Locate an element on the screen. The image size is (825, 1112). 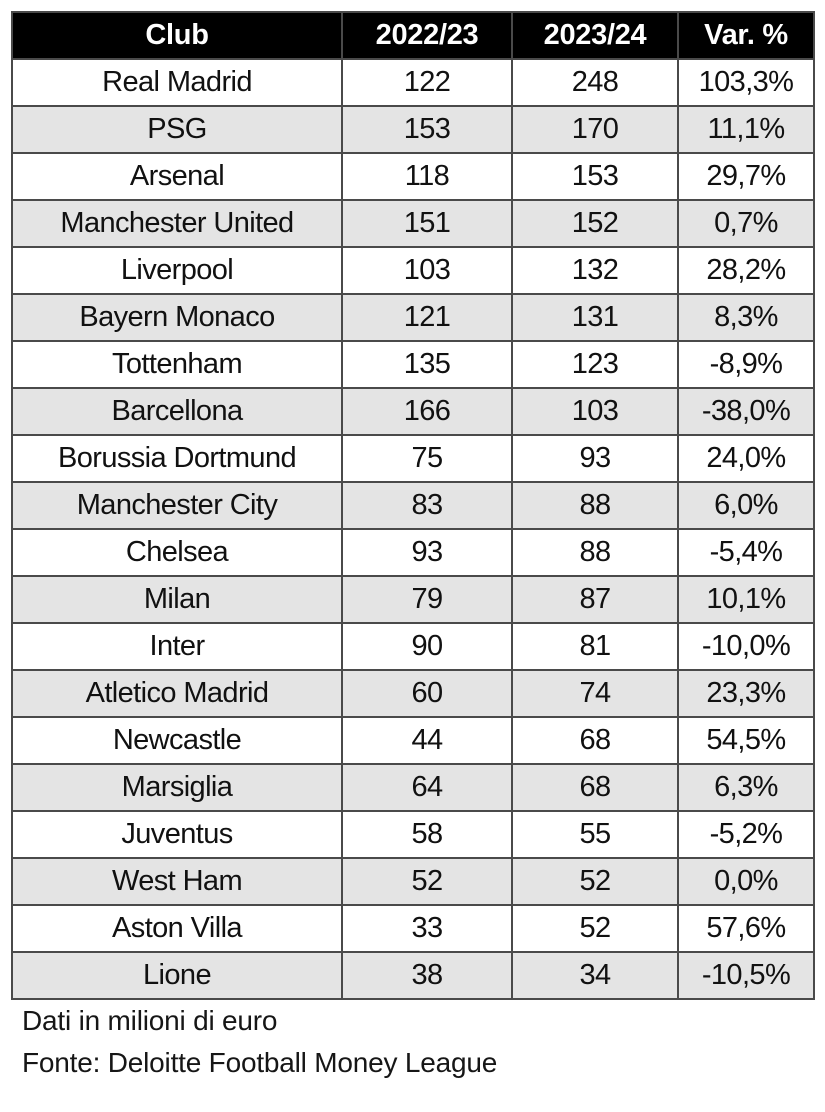
cell-2022-23: 33 is located at coordinates (427, 929).